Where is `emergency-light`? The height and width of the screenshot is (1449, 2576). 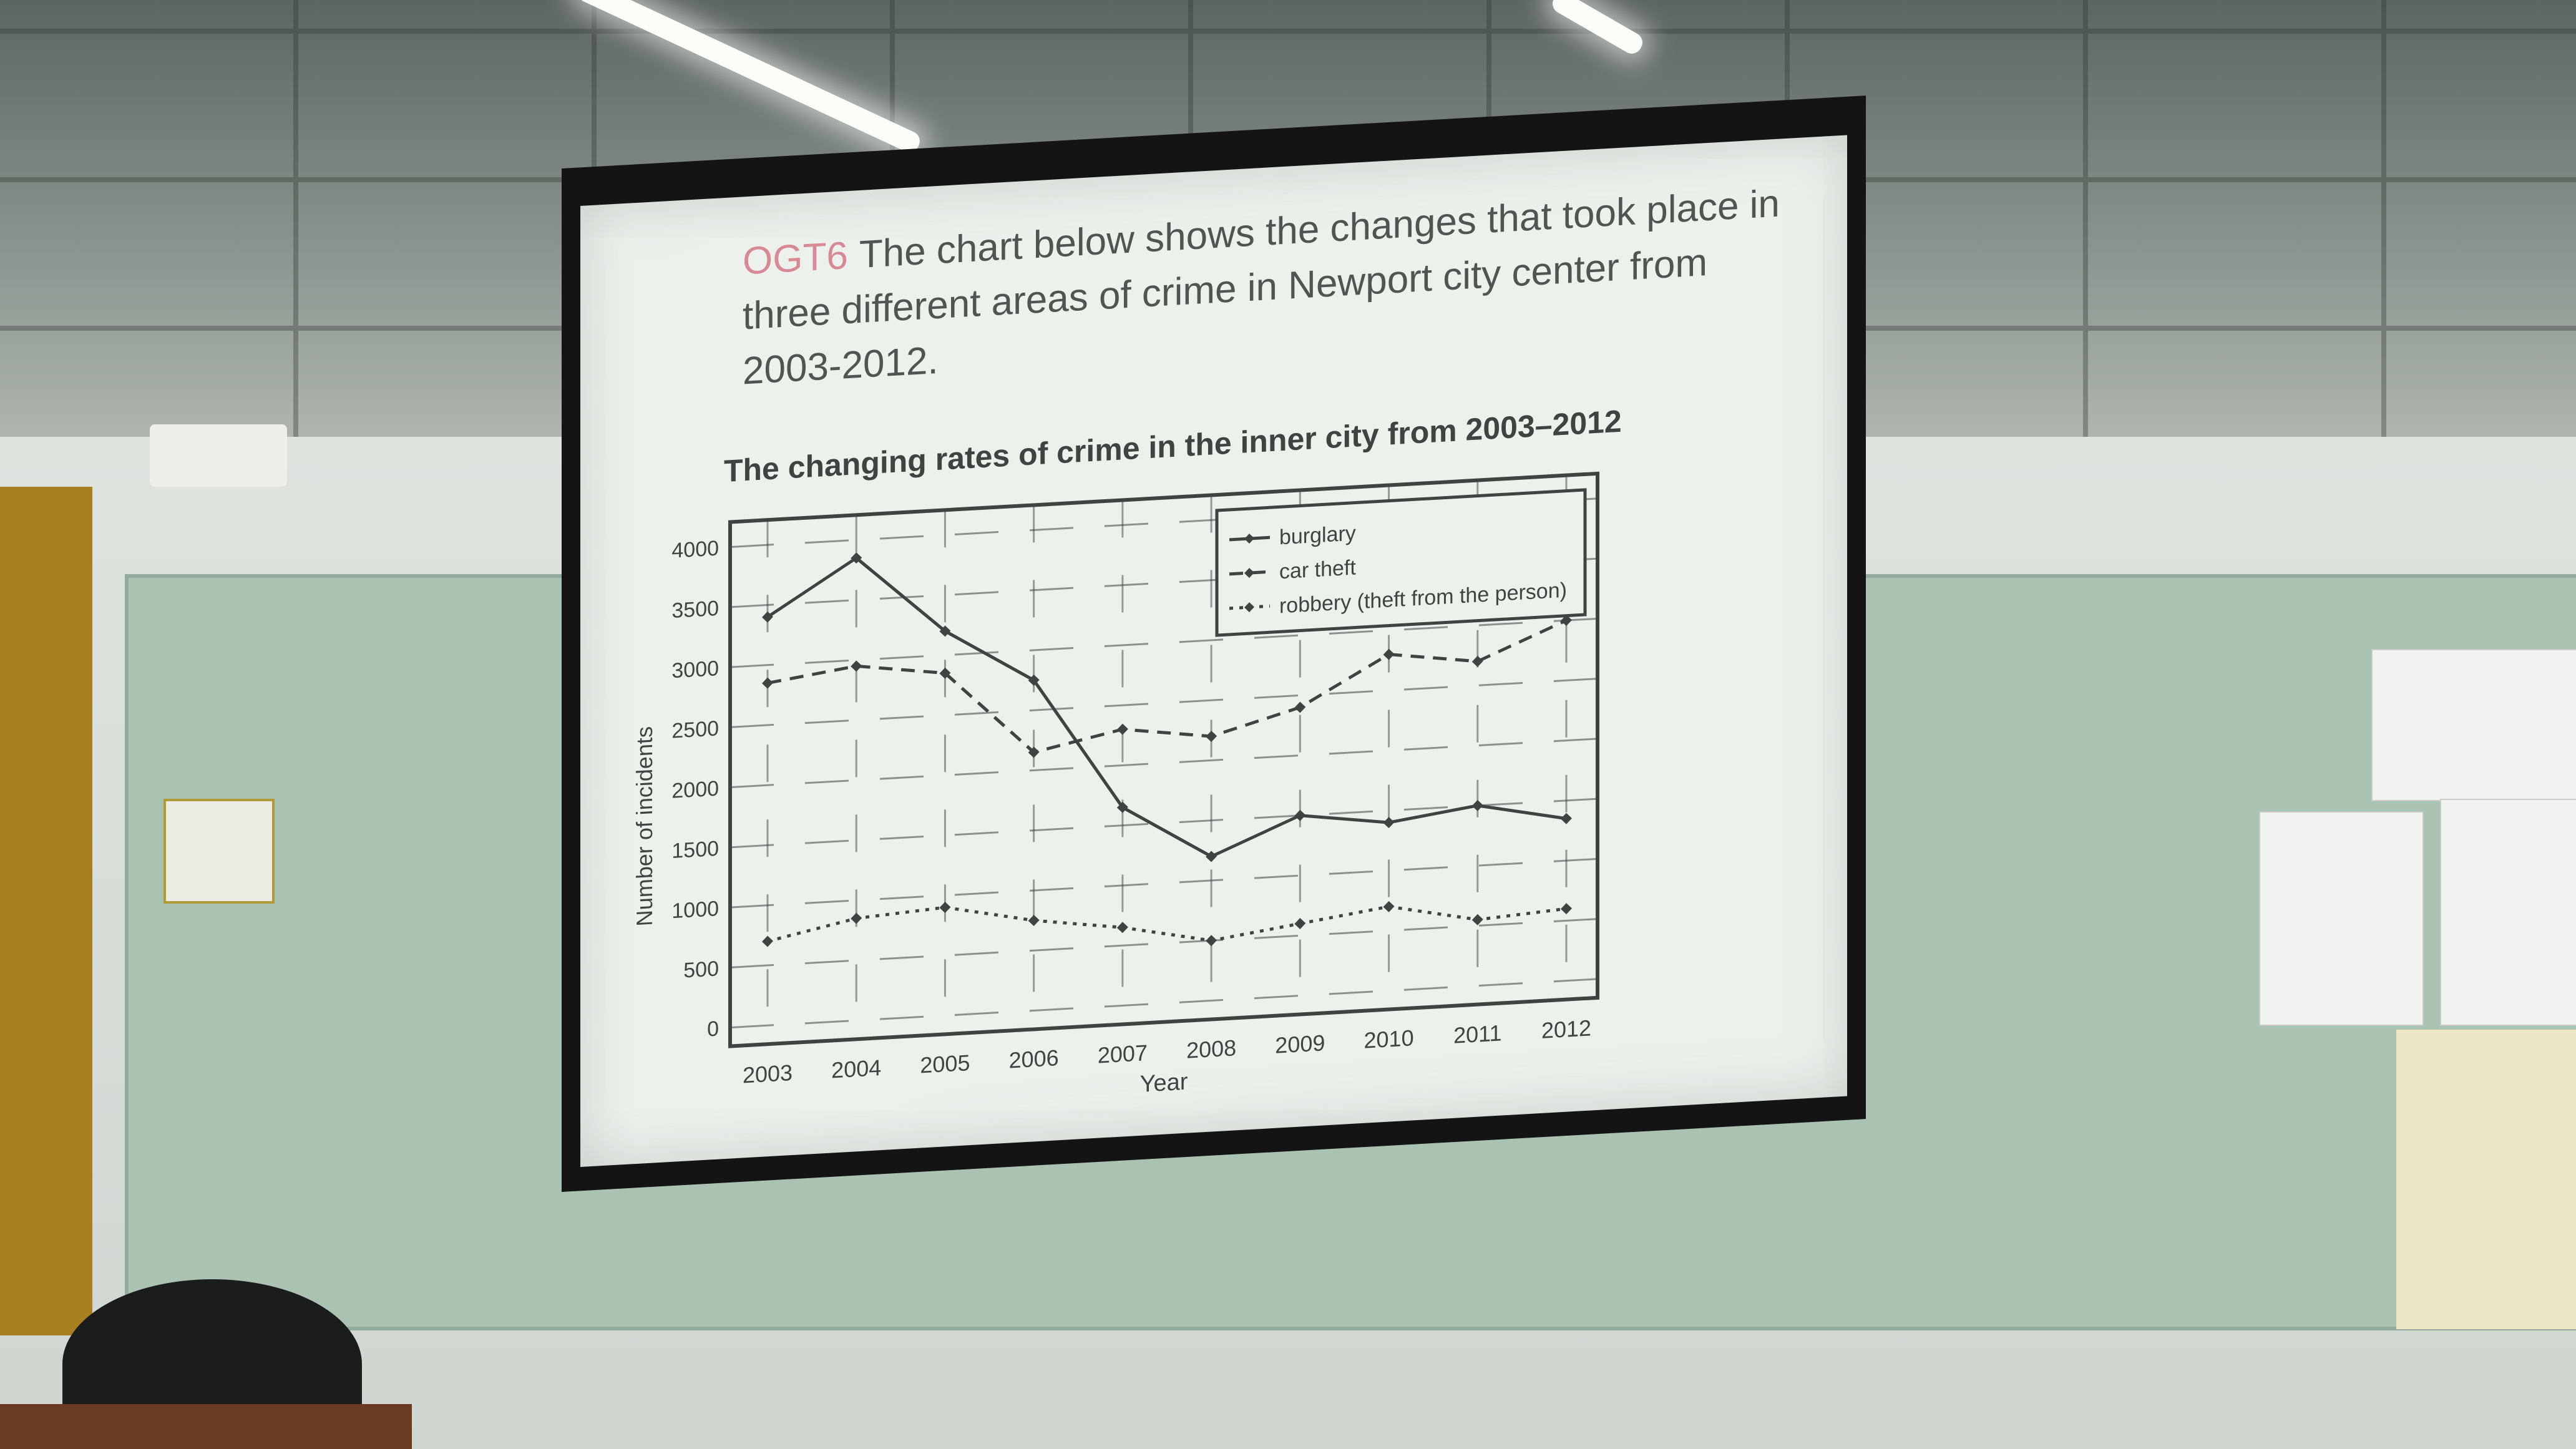 emergency-light is located at coordinates (218, 455).